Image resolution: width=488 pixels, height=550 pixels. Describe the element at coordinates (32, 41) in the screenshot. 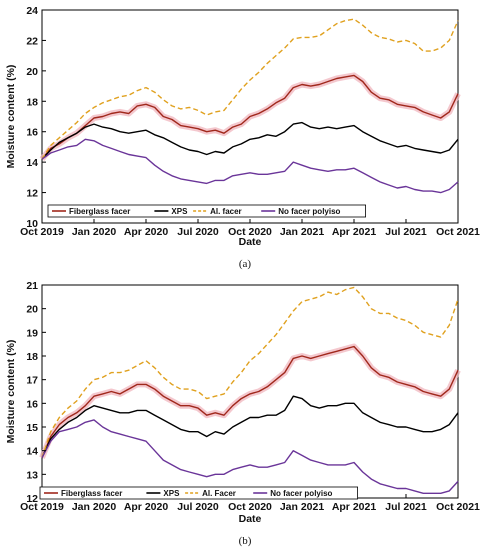

I see `y-tick-label: 22` at that location.